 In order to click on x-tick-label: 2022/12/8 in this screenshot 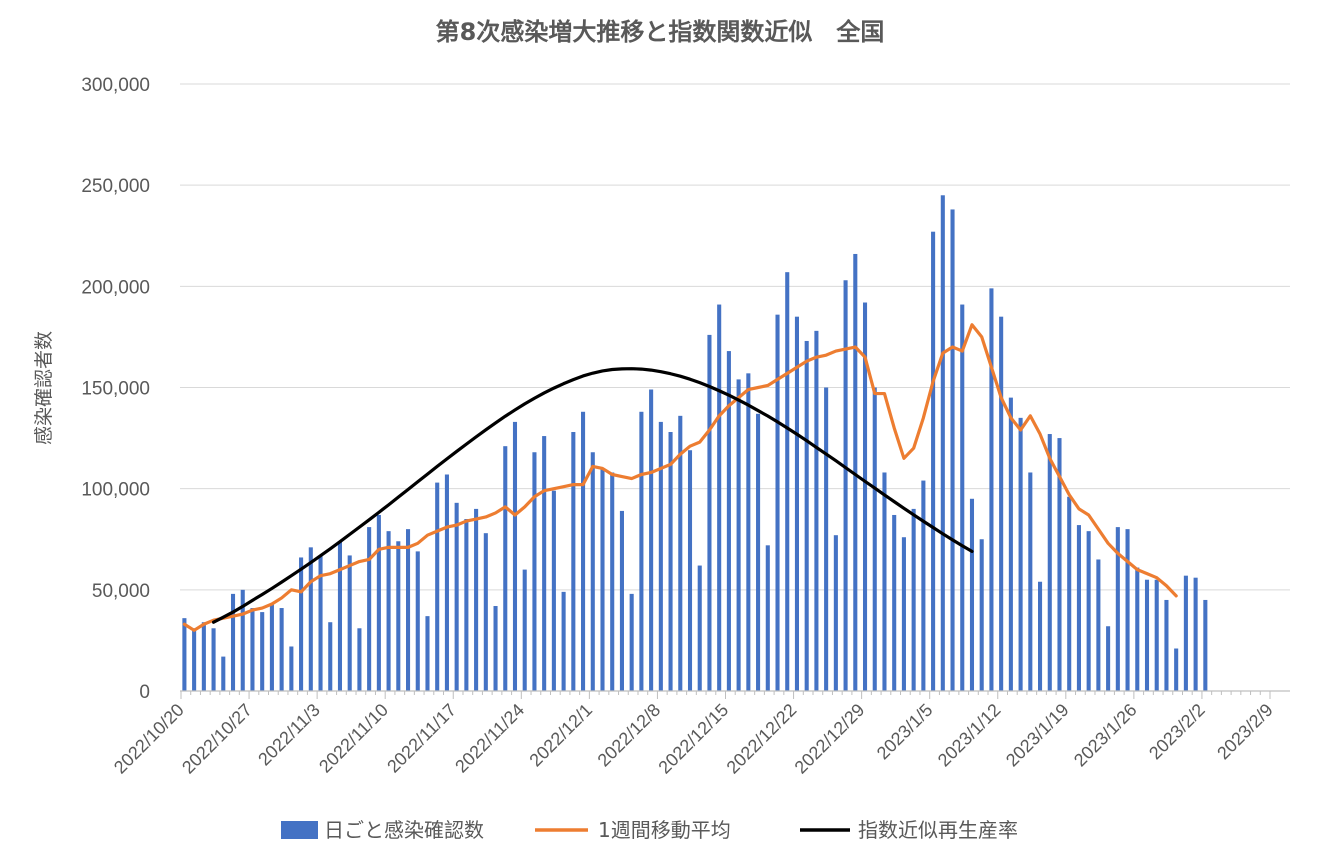, I will do `click(629, 735)`.